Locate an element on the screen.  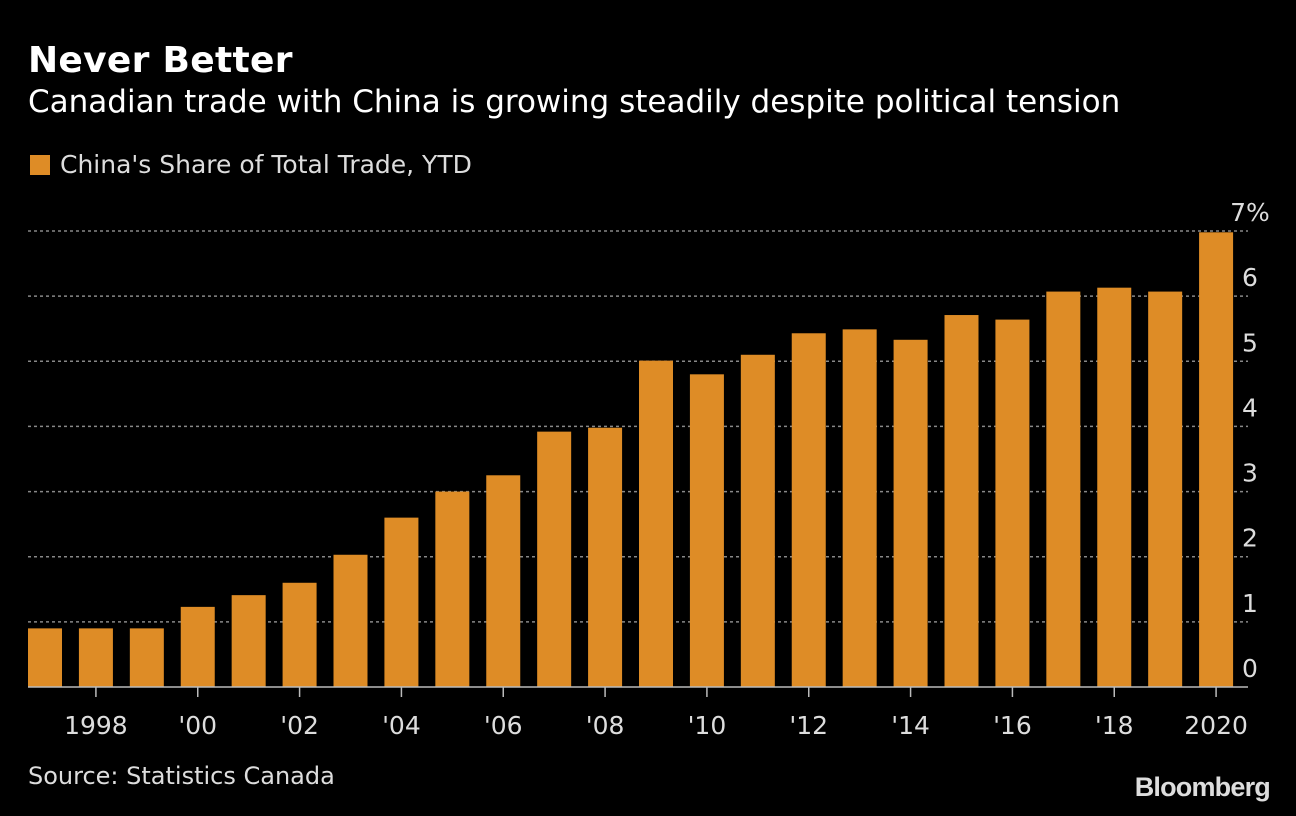
y-tick-label: 1 is located at coordinates (1250, 603).